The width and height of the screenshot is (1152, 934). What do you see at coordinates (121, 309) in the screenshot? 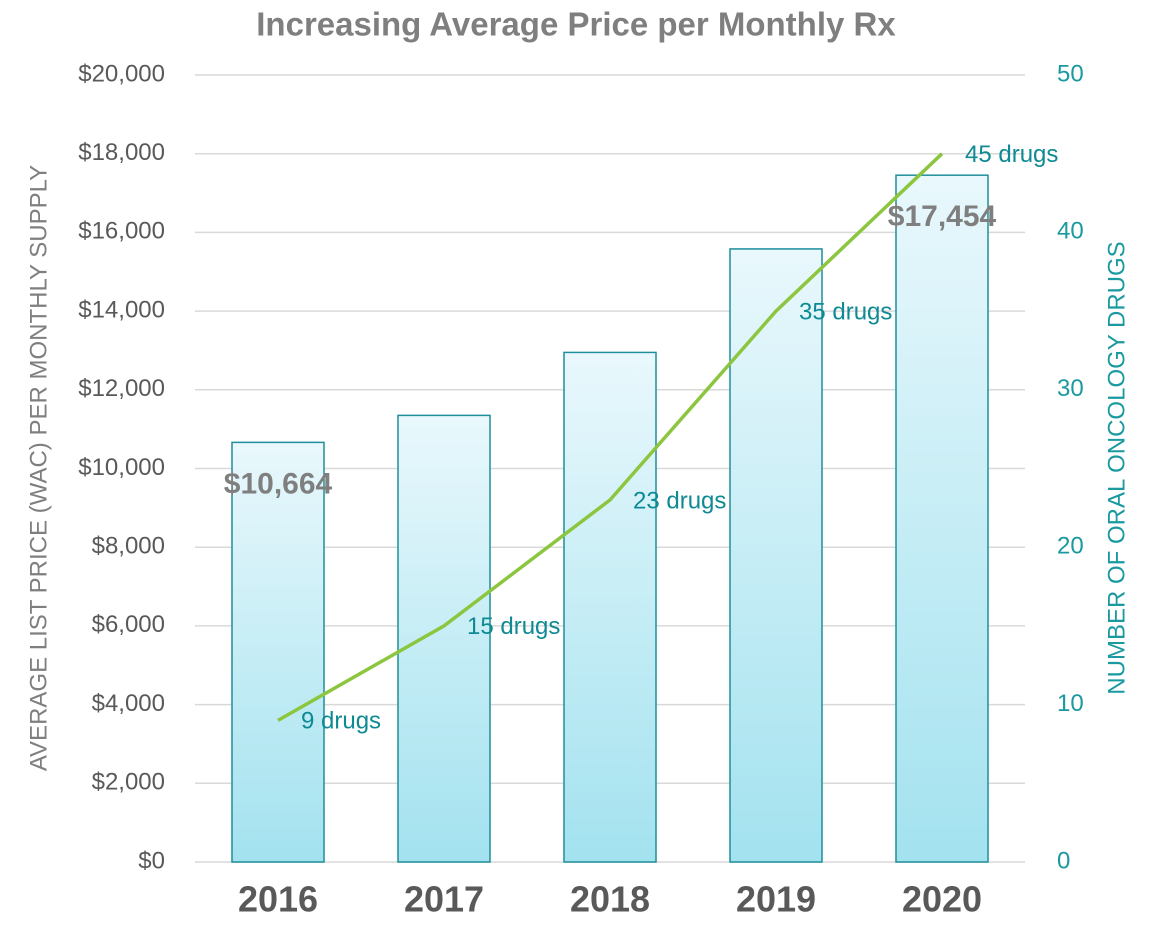
I see `y-tick-label: $14,000` at bounding box center [121, 309].